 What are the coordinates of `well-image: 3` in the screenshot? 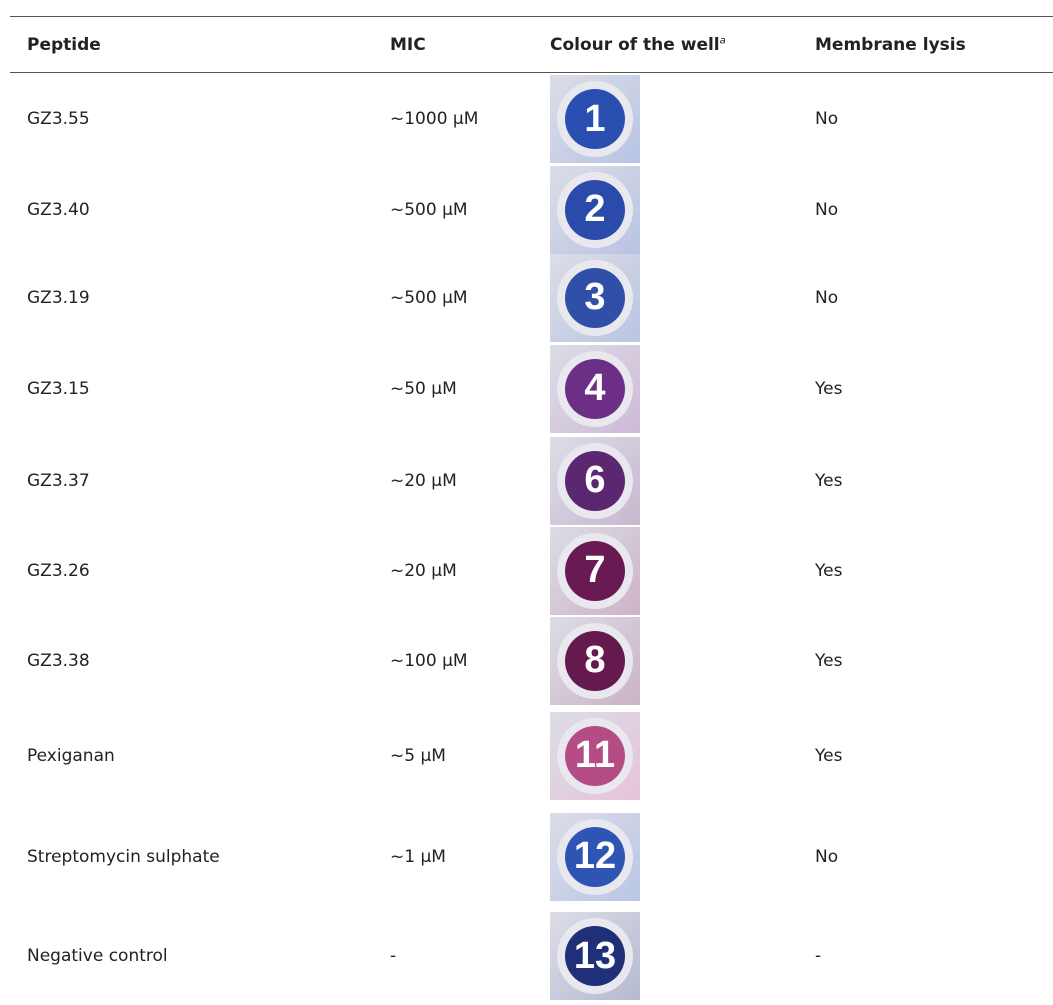 It's located at (595, 297).